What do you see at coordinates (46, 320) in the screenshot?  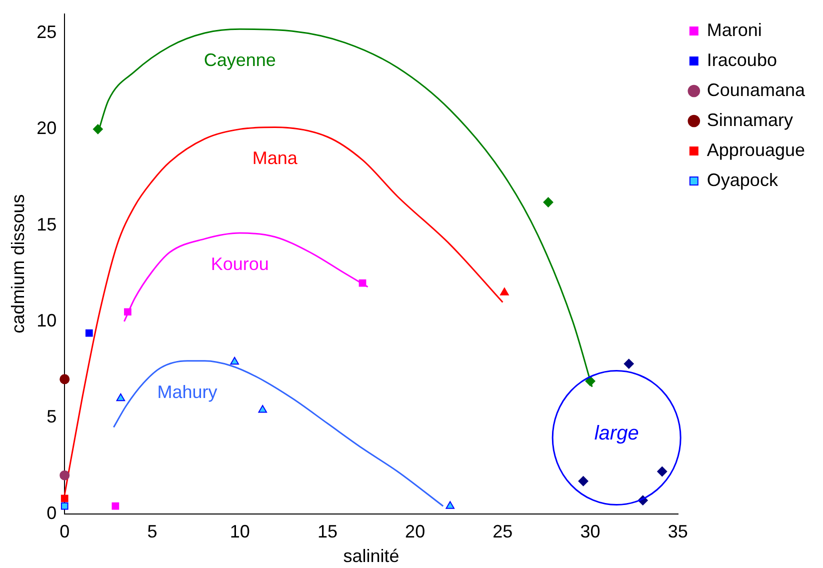 I see `y-tick-label: 10` at bounding box center [46, 320].